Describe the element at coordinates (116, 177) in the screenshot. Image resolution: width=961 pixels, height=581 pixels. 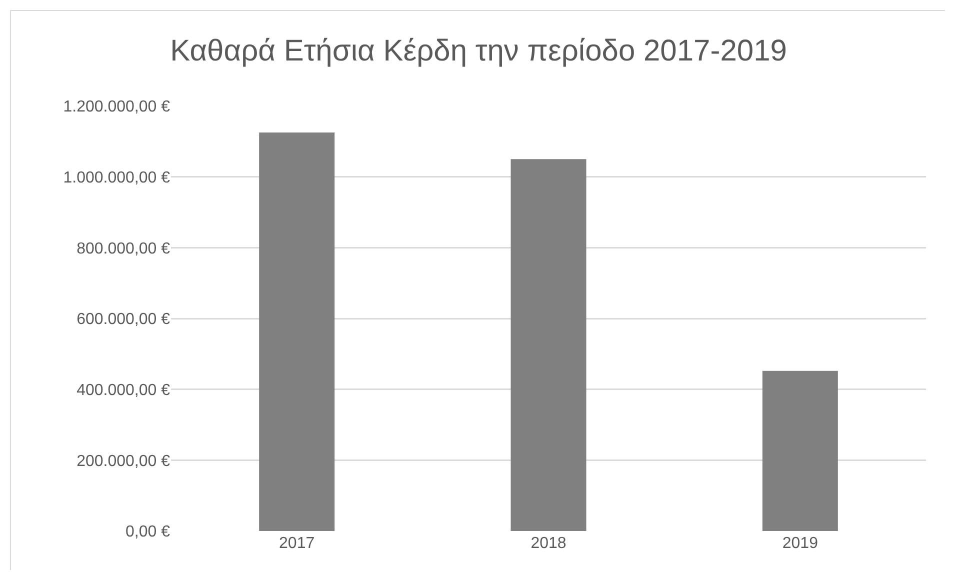
I see `y-tick-label: 1.000.000,00 €` at that location.